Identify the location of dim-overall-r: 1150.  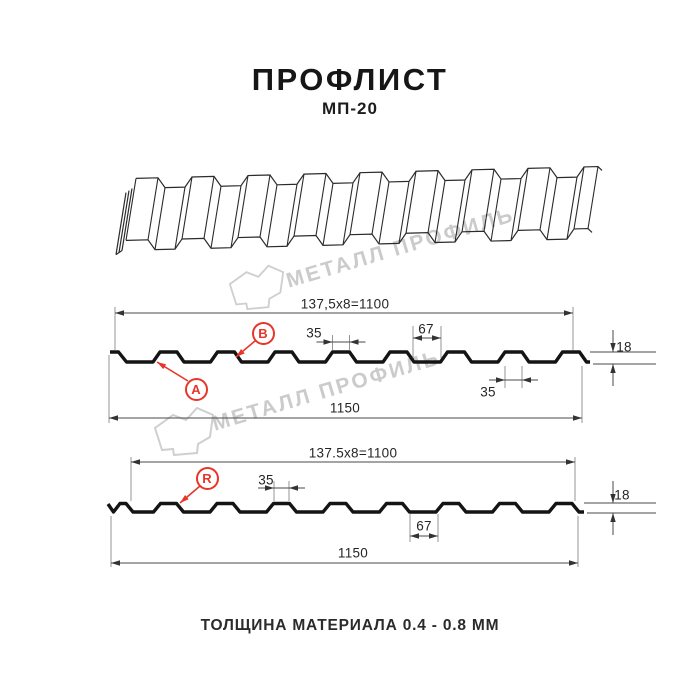
(353, 553).